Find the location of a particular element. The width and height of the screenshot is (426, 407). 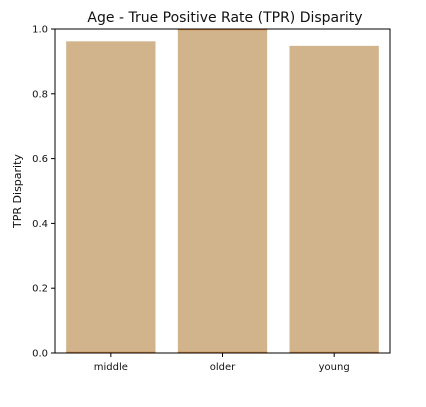

chart-title: Age - True Positive Rate (TPR) Disparity is located at coordinates (224, 18).